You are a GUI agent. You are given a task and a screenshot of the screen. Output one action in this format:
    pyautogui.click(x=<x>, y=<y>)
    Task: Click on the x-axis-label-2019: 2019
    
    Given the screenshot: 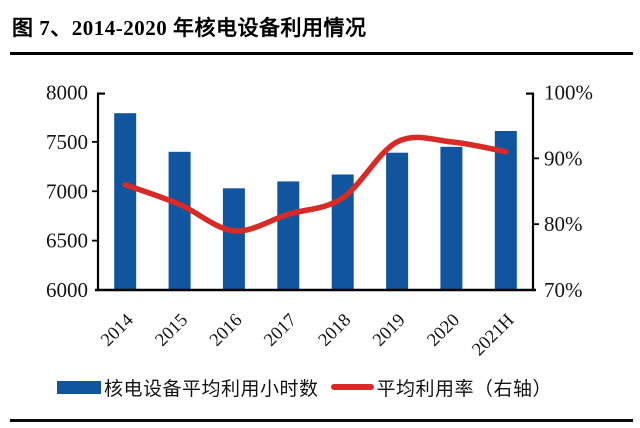 What is the action you would take?
    pyautogui.click(x=389, y=330)
    